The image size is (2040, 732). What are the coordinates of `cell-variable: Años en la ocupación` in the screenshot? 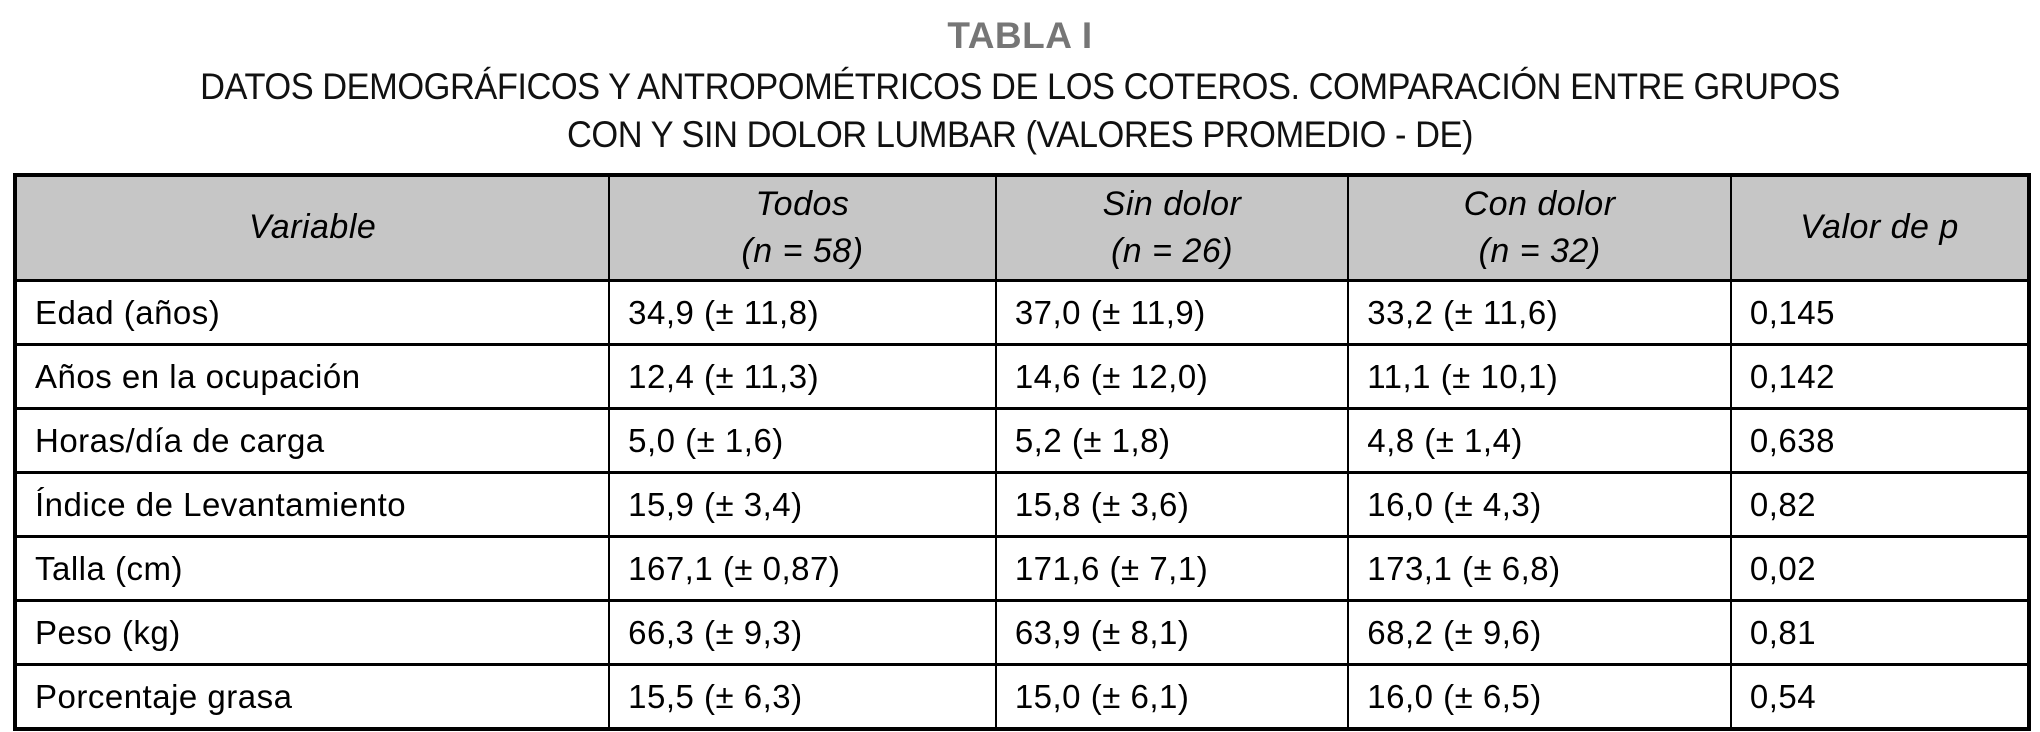 It's located at (312, 376).